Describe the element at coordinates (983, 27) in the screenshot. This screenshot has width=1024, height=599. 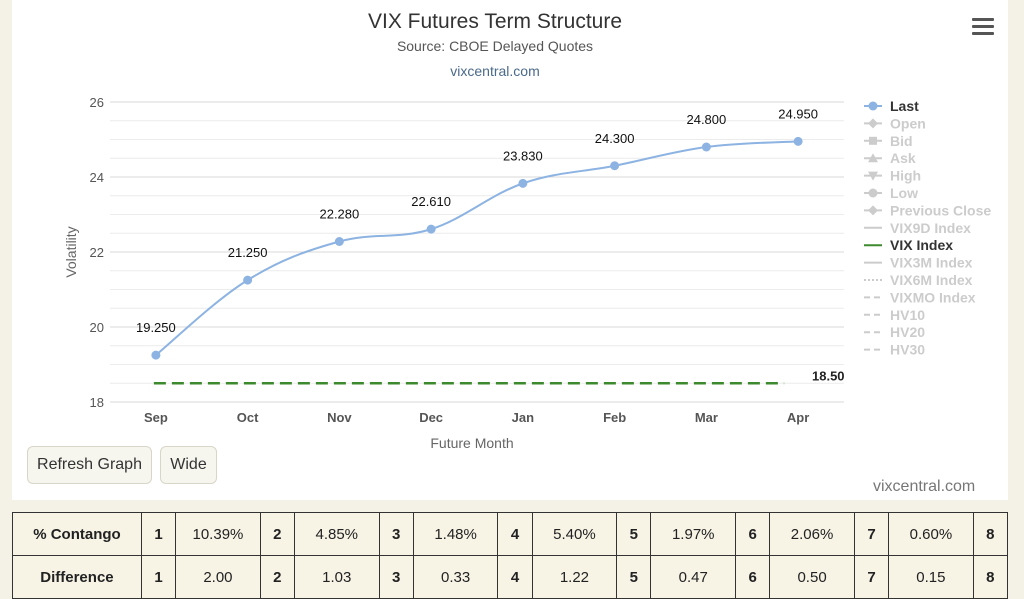
I see `hamburger-menu-icon` at that location.